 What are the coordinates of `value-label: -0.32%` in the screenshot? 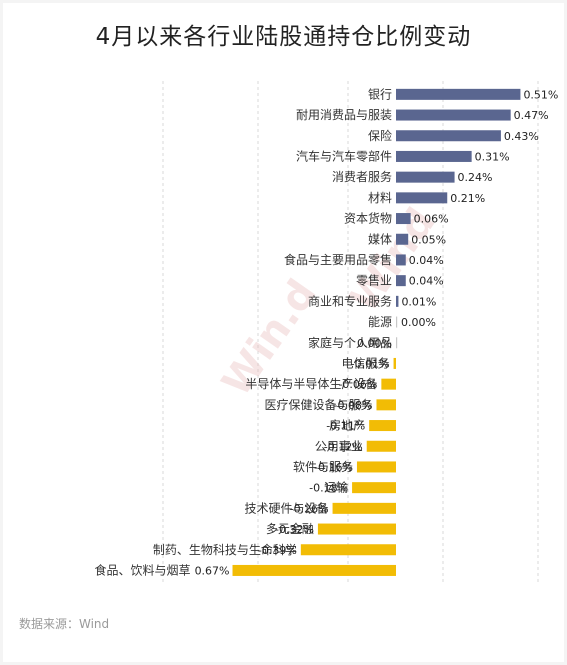 It's located at (294, 529).